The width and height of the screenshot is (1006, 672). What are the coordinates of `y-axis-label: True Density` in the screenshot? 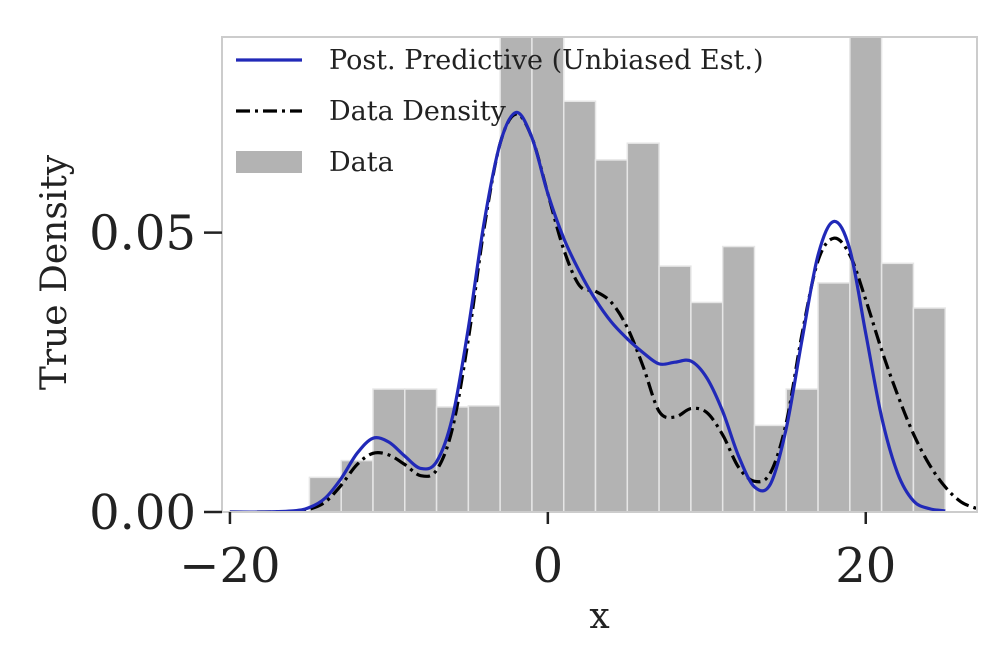 It's located at (54, 272).